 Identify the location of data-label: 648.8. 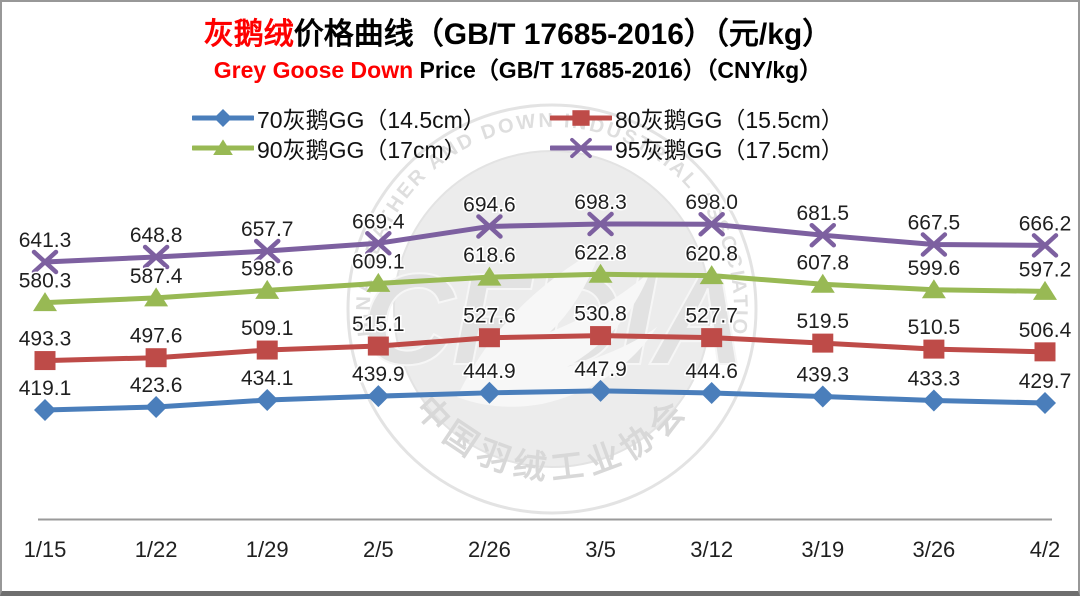
(156, 235).